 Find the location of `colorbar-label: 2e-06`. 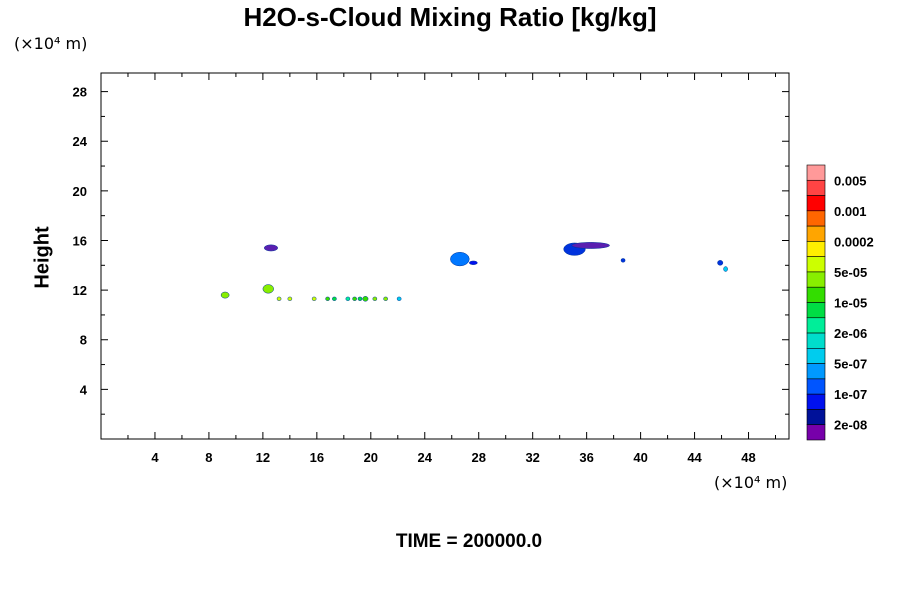

colorbar-label: 2e-06 is located at coordinates (850, 333).